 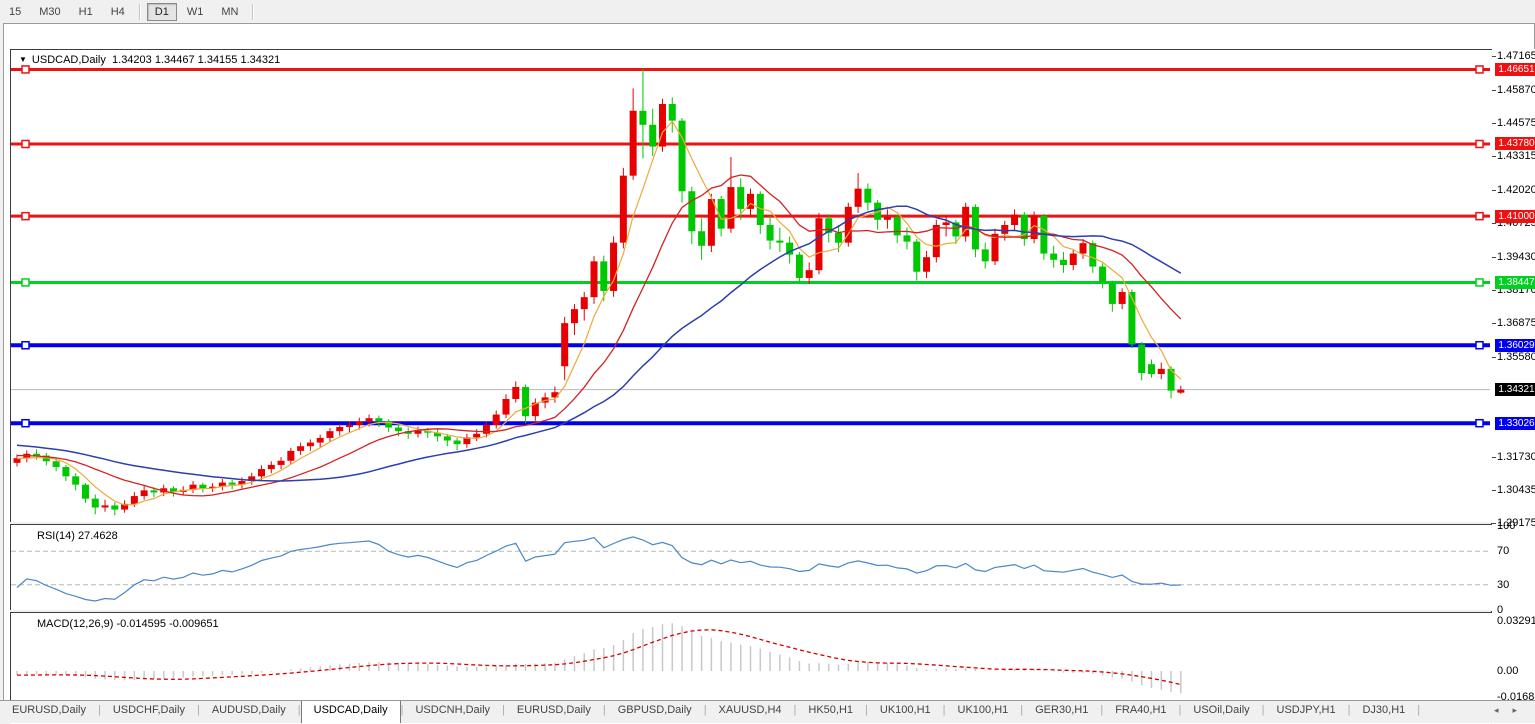 What do you see at coordinates (77, 536) in the screenshot?
I see `rsi-label: RSI(14) 27.4628` at bounding box center [77, 536].